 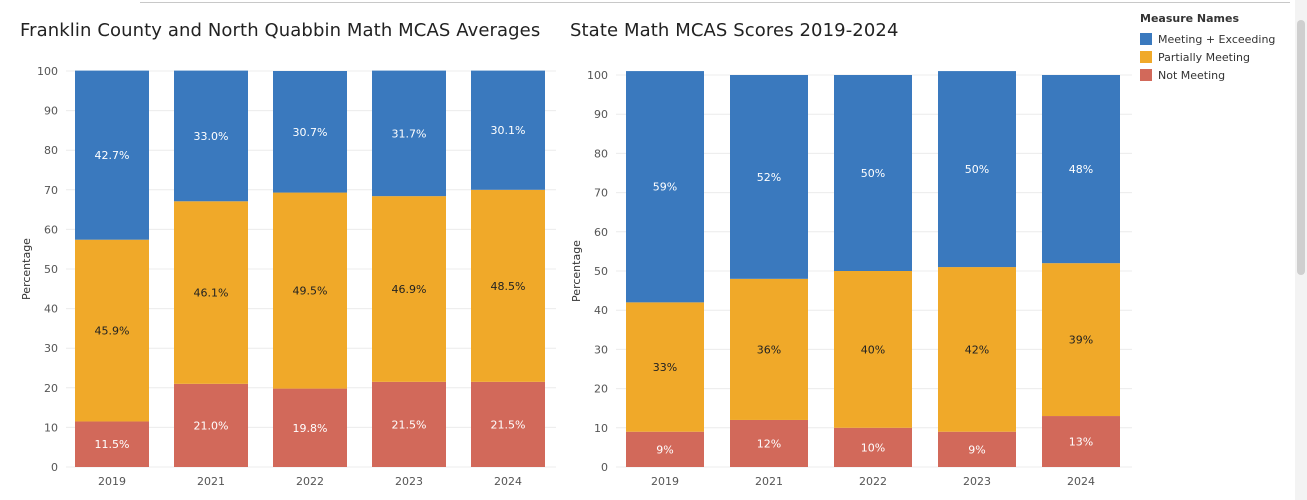 I want to click on county-y-axis-label: Percentage, so click(x=26, y=269).